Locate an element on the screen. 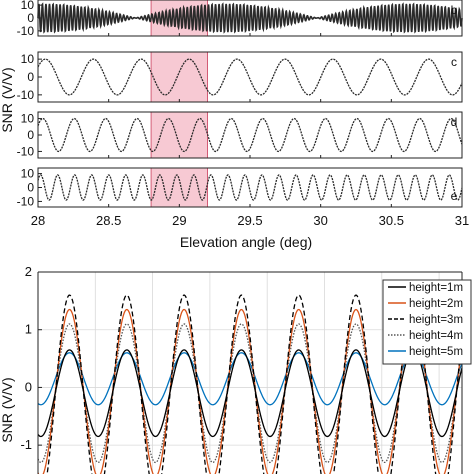 This screenshot has height=474, width=474. x-tick-label: 30.5 is located at coordinates (391, 220).